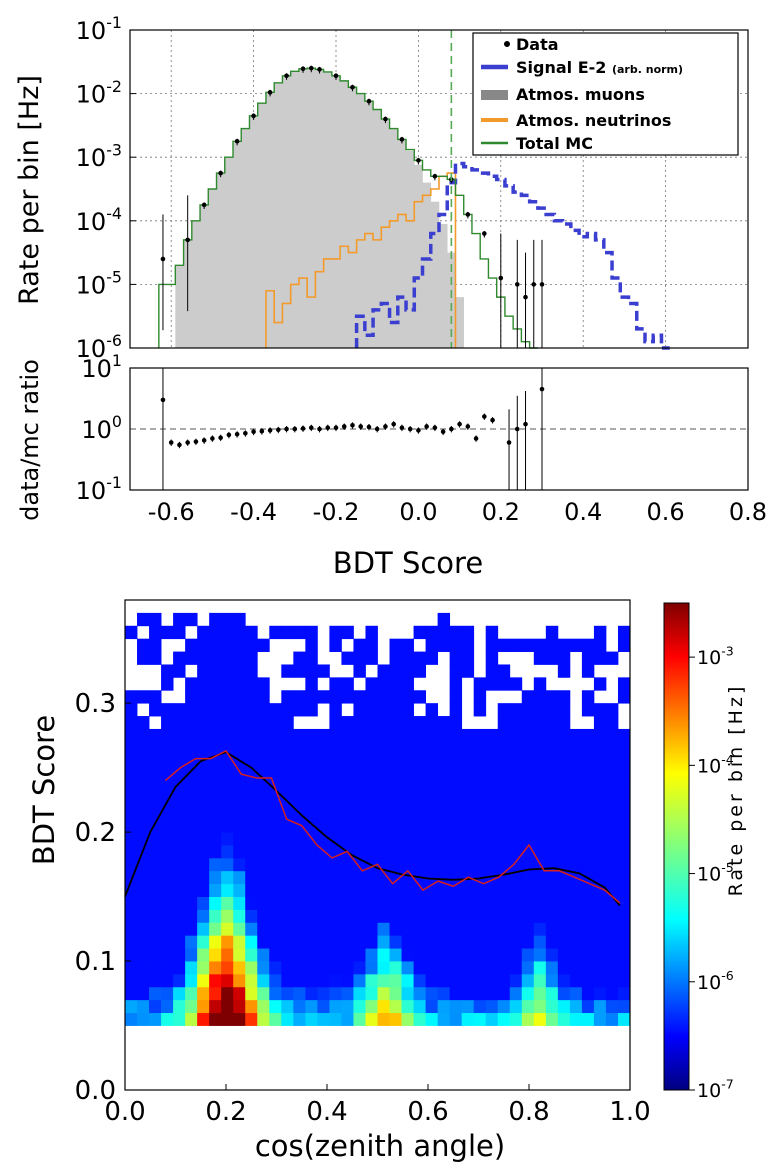 Image resolution: width=770 pixels, height=1168 pixels. Describe the element at coordinates (326, 1112) in the screenshot. I see `heatmap-x-tick-label: 0.4` at that location.